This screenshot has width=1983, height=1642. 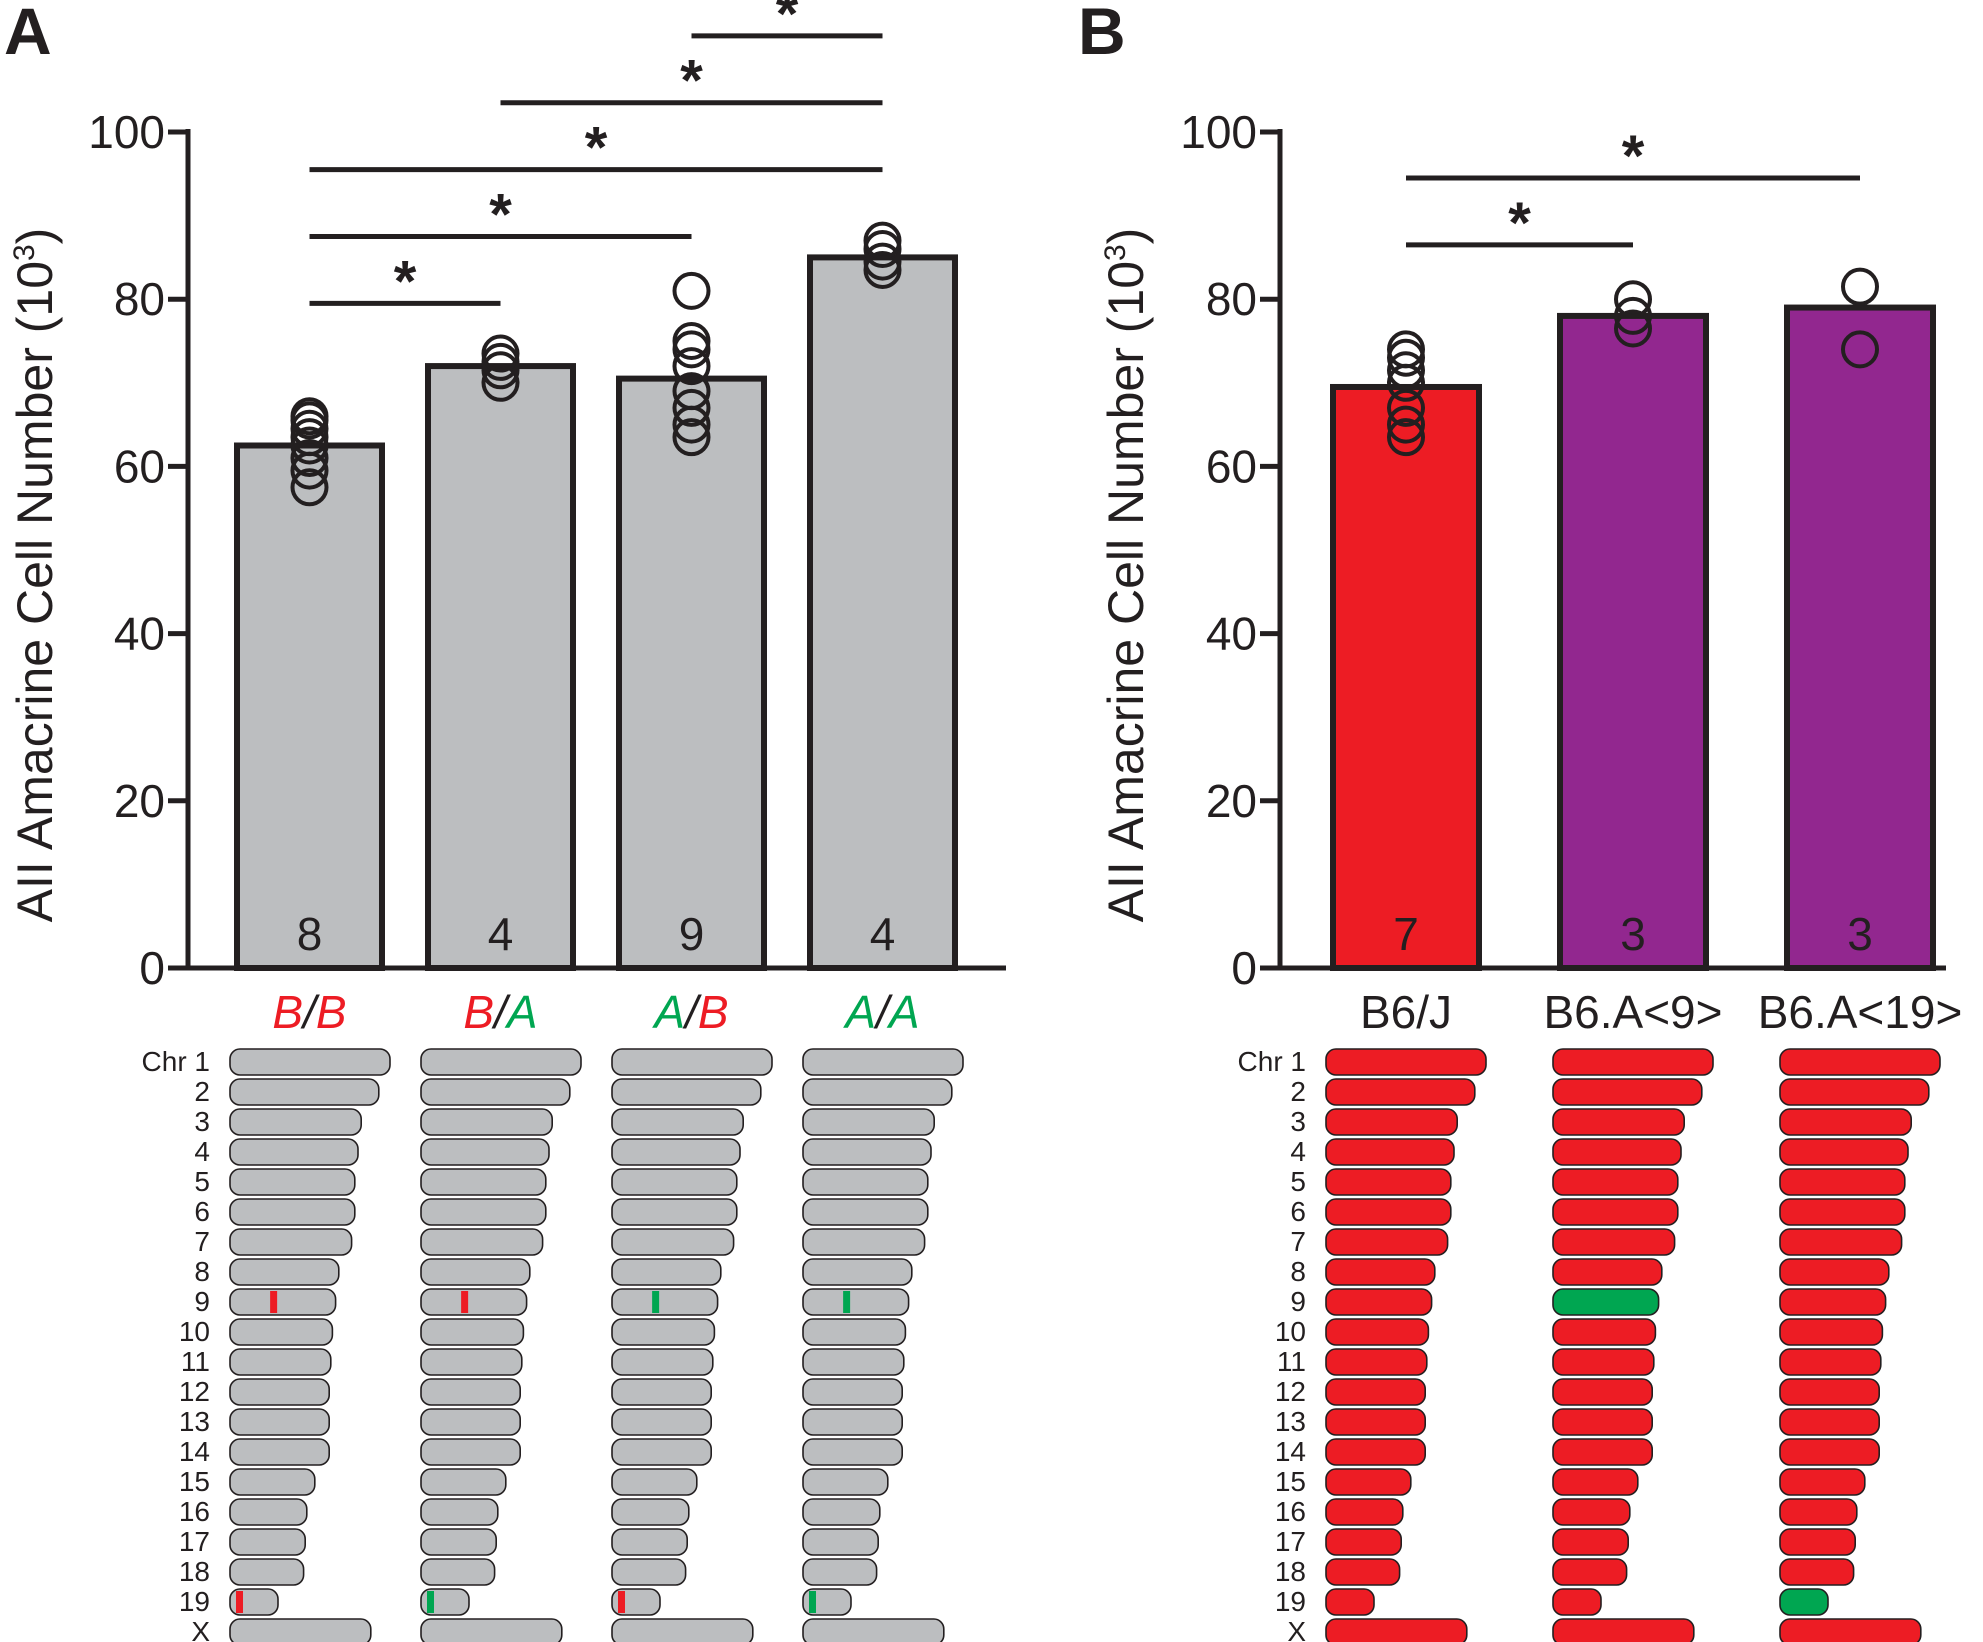 What do you see at coordinates (152, 968) in the screenshot?
I see `panel-a-y-tick-label: 0` at bounding box center [152, 968].